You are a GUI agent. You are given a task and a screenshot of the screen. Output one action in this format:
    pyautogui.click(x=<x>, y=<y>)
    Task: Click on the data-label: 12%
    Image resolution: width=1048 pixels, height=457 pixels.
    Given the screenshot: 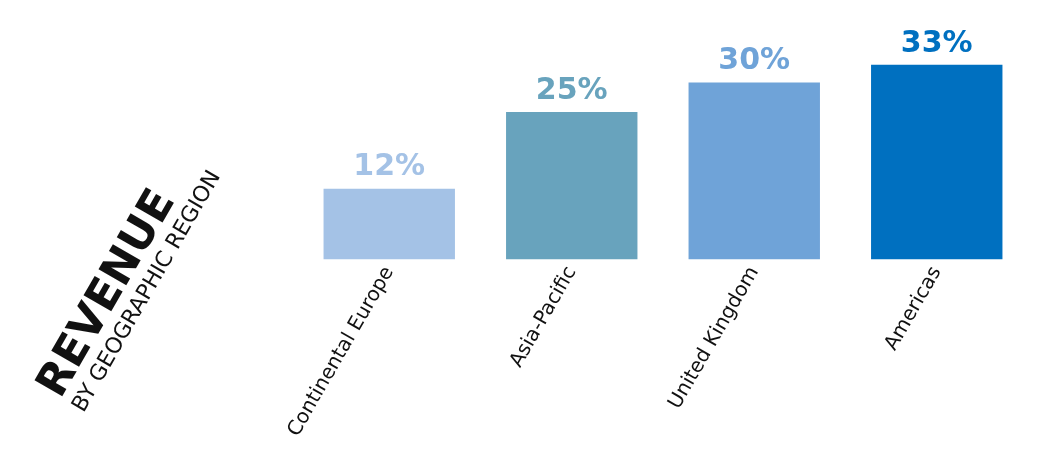 What is the action you would take?
    pyautogui.click(x=389, y=165)
    